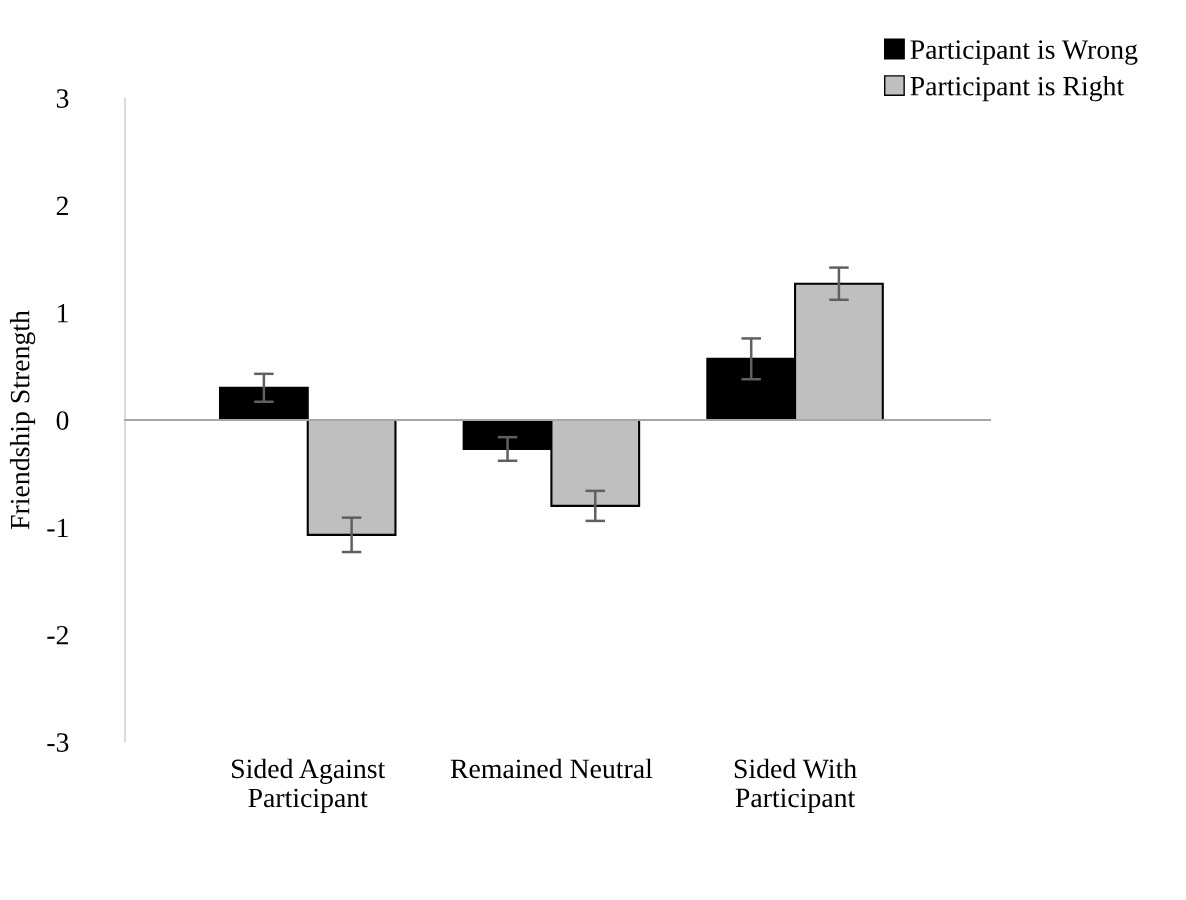 This screenshot has width=1186, height=900. Describe the element at coordinates (795, 785) in the screenshot. I see `x-tick-label: Sided With Participant` at that location.